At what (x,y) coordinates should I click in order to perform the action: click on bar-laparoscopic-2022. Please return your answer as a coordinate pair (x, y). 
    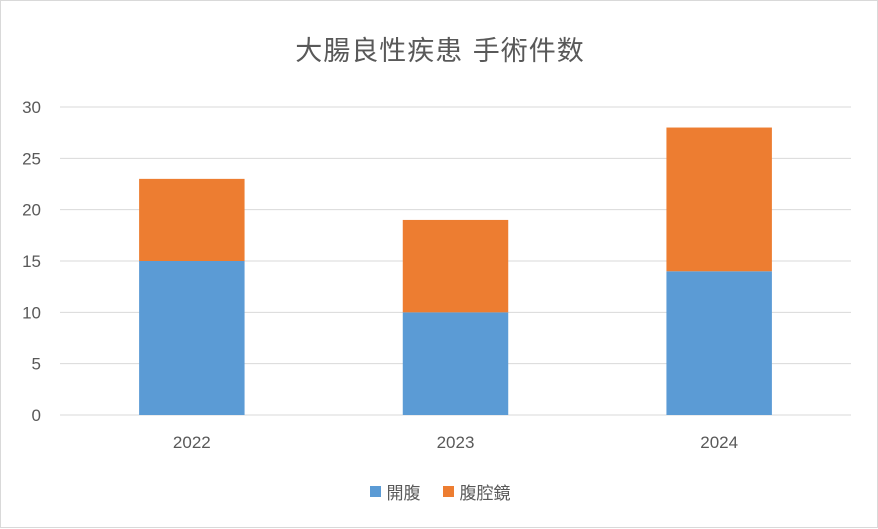
    Looking at the image, I should click on (192, 219).